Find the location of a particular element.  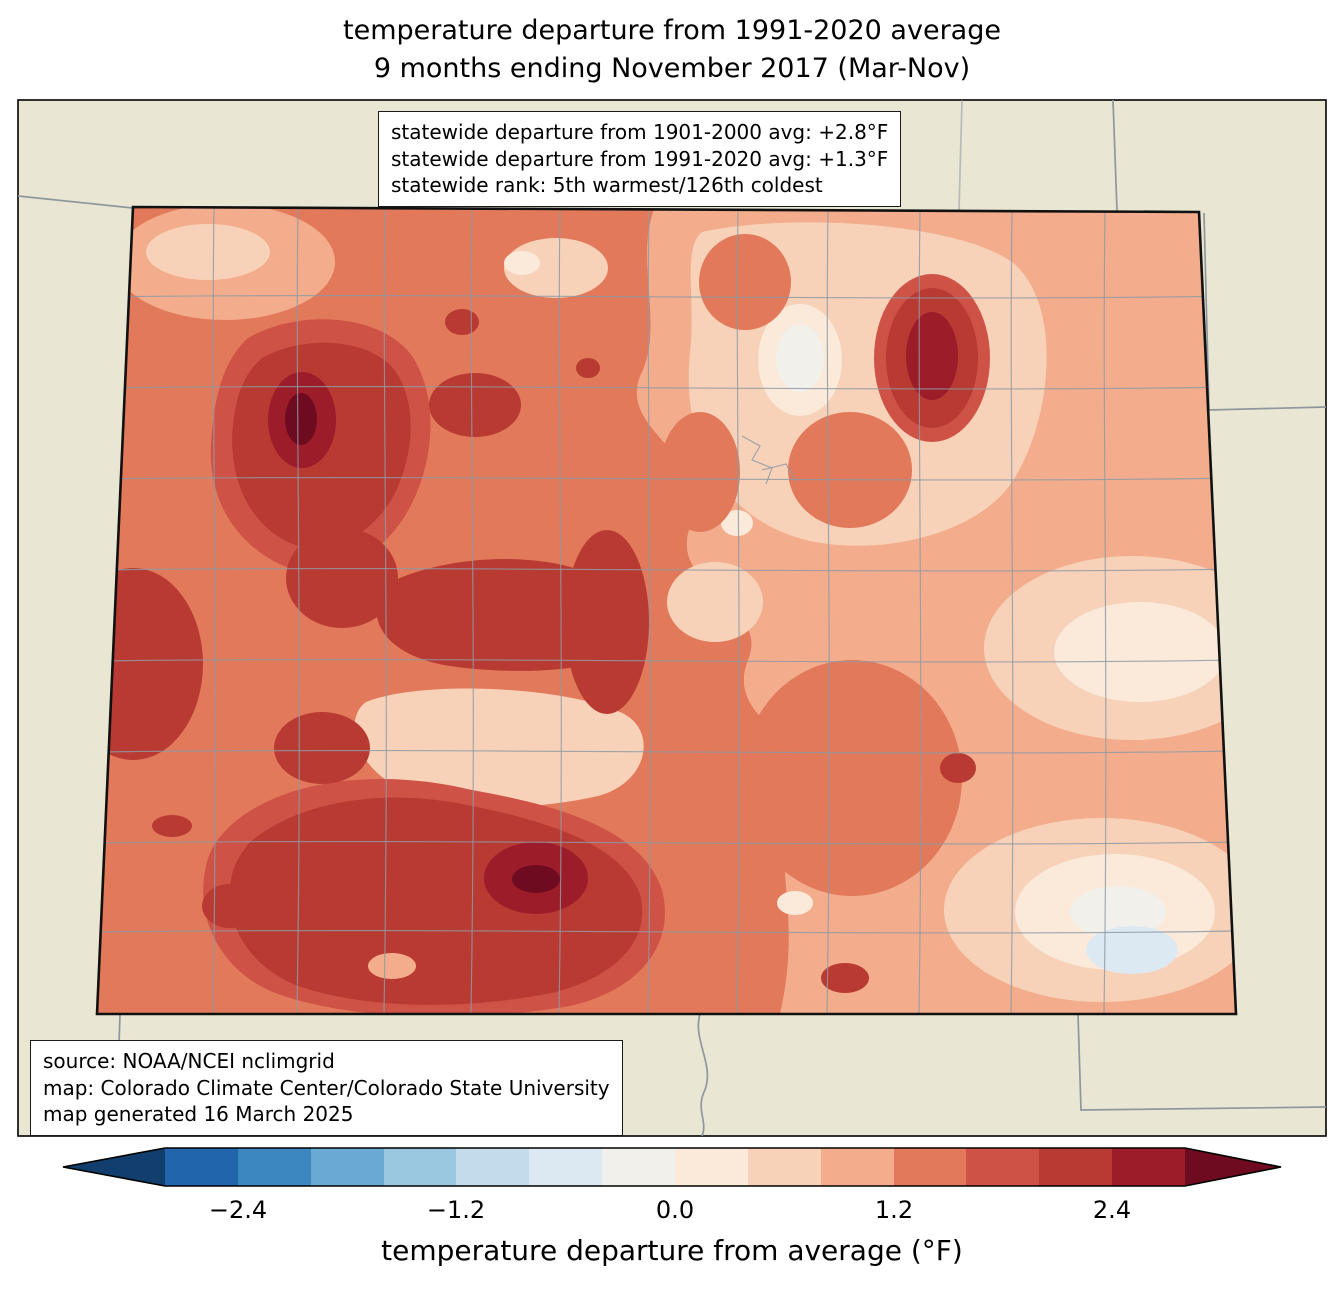

colorbar is located at coordinates (672, 1167).